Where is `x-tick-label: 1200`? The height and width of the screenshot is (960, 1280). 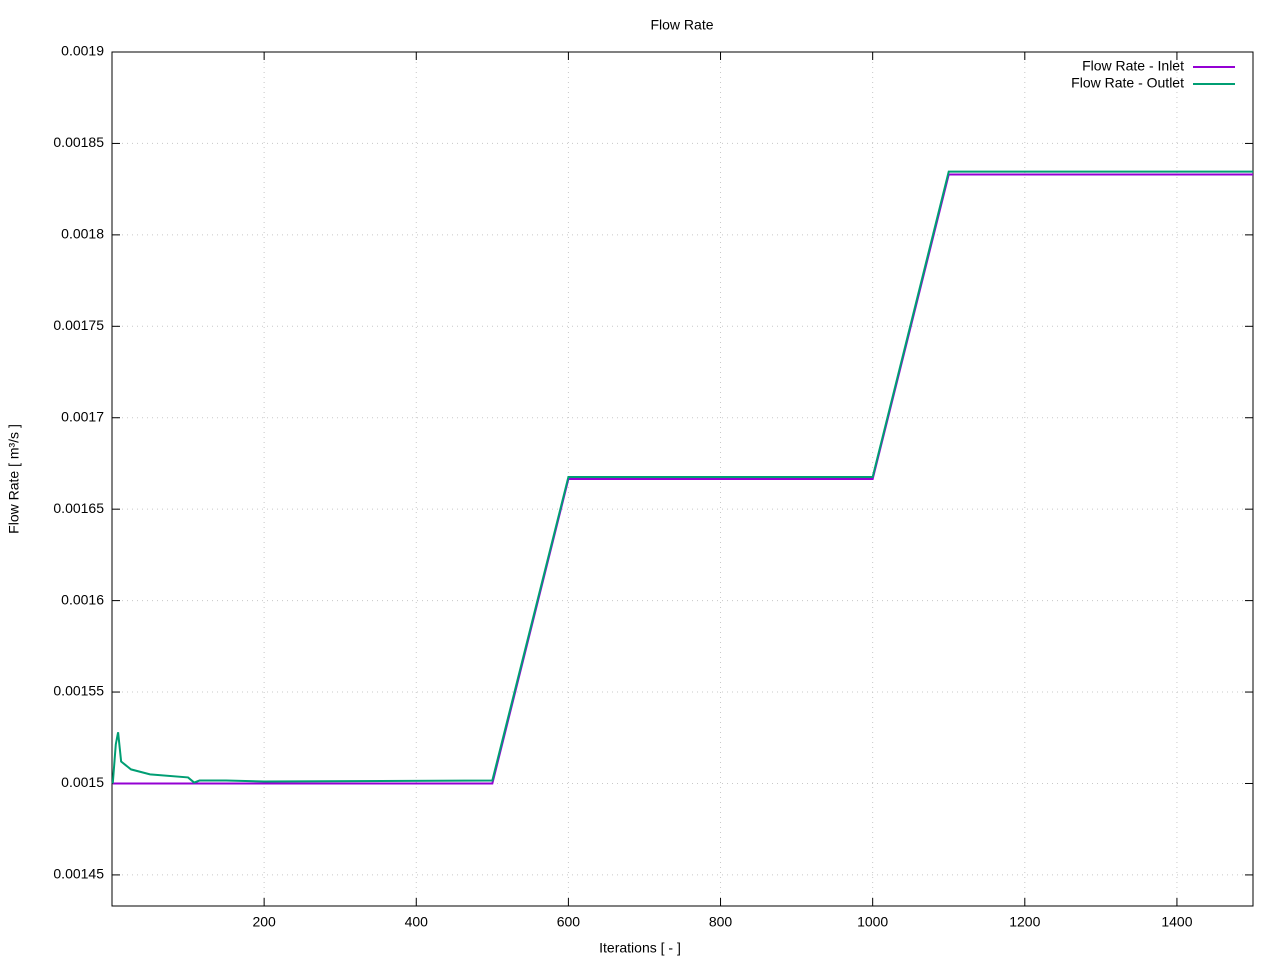
x-tick-label: 1200 is located at coordinates (1024, 922).